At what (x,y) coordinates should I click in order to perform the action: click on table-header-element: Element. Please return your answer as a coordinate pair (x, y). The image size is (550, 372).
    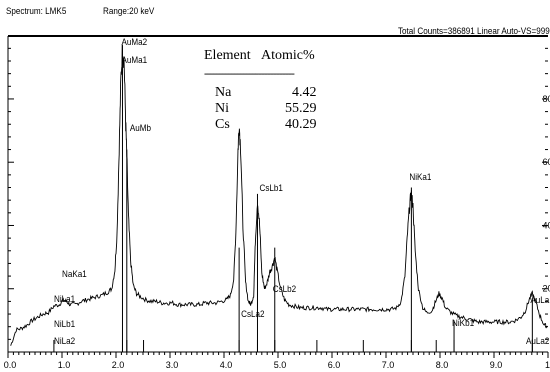
    Looking at the image, I should click on (227, 55).